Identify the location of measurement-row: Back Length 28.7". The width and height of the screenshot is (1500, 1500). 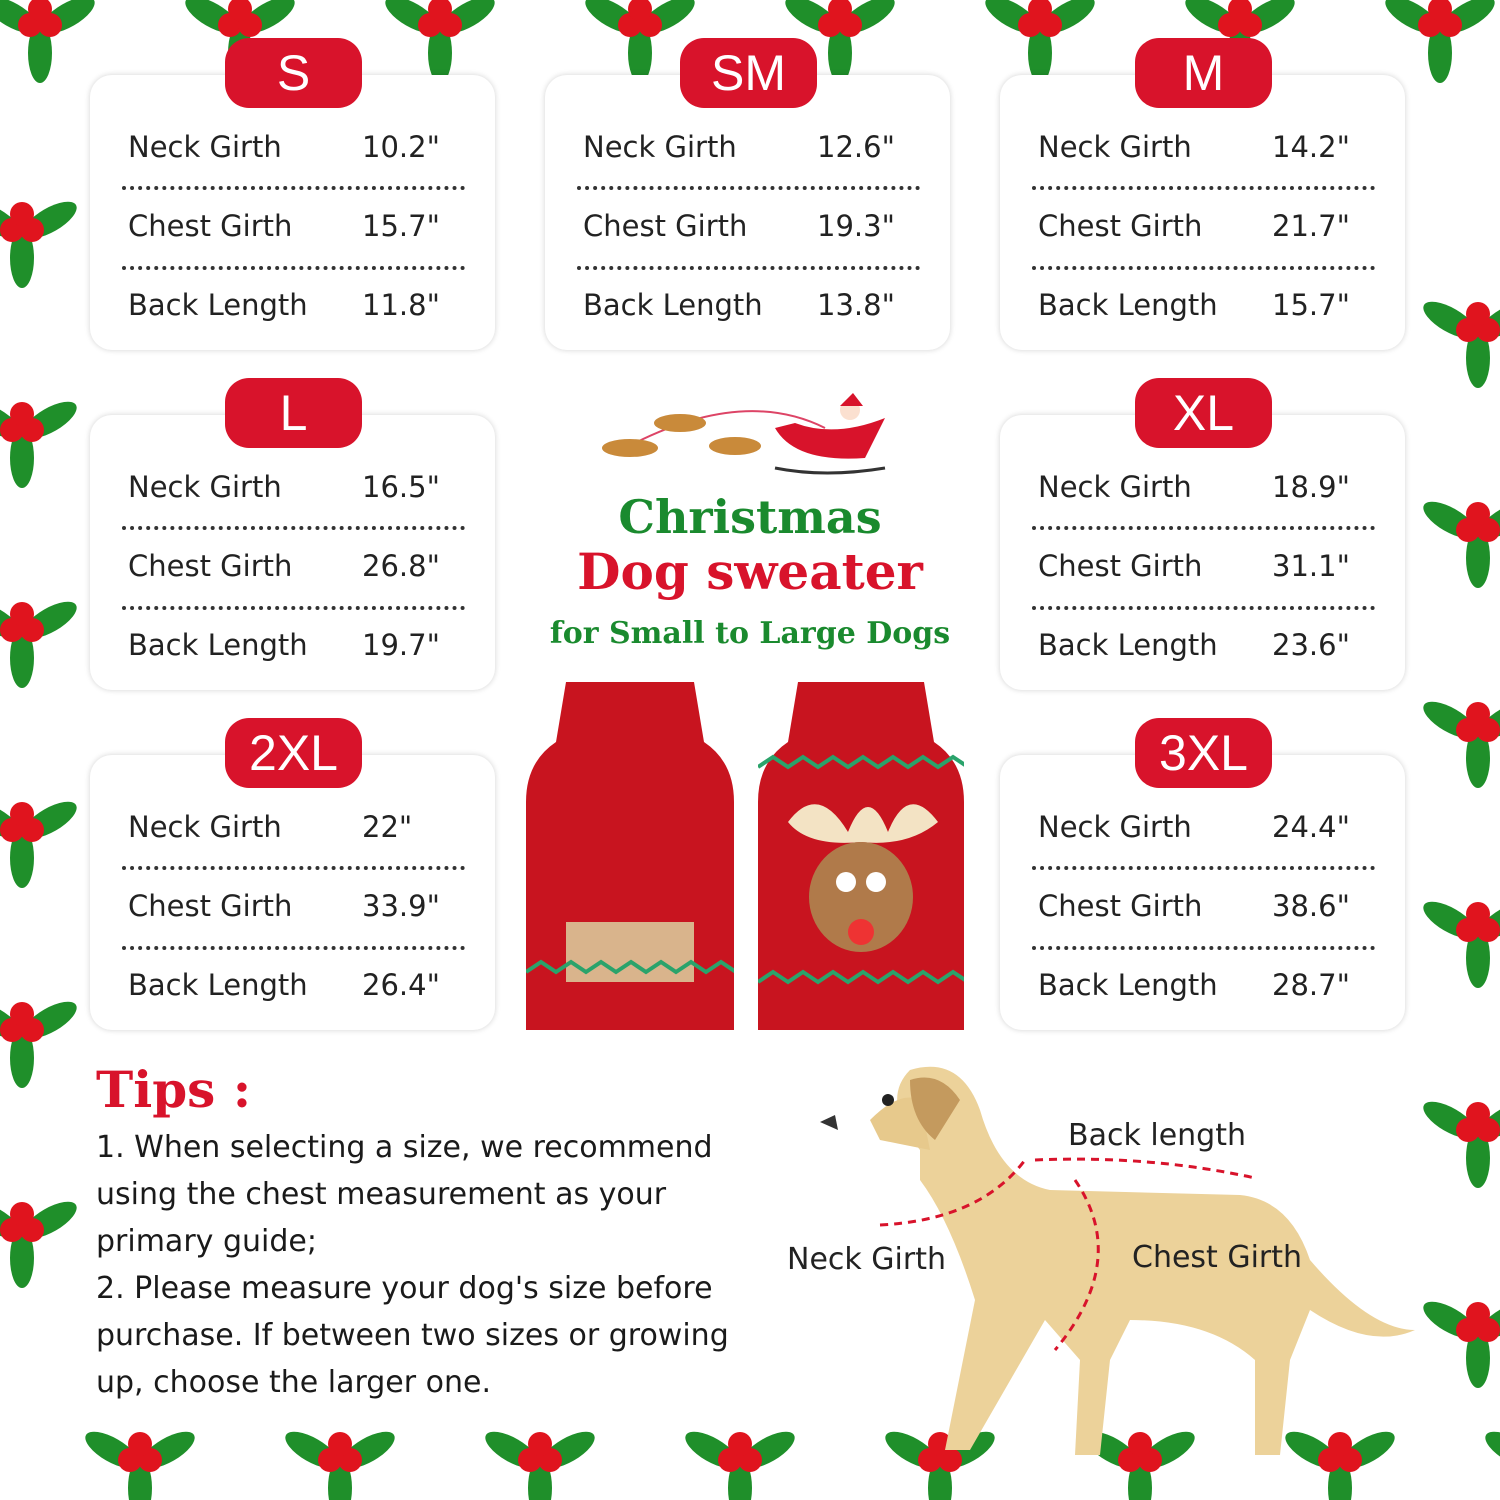
(1206, 988).